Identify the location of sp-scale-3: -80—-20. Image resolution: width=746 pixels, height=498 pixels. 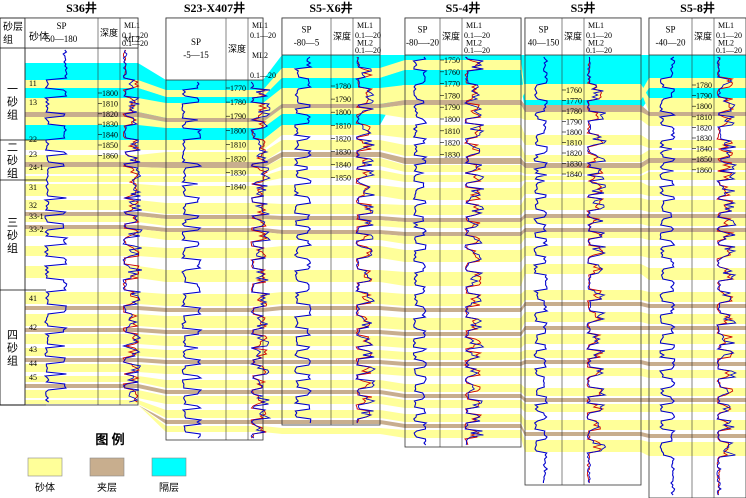
(422, 43).